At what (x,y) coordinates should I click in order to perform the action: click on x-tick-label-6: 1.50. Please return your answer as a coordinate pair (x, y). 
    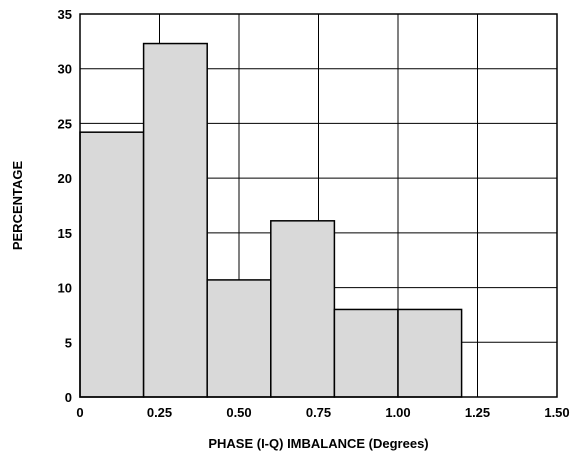
    Looking at the image, I should click on (556, 412).